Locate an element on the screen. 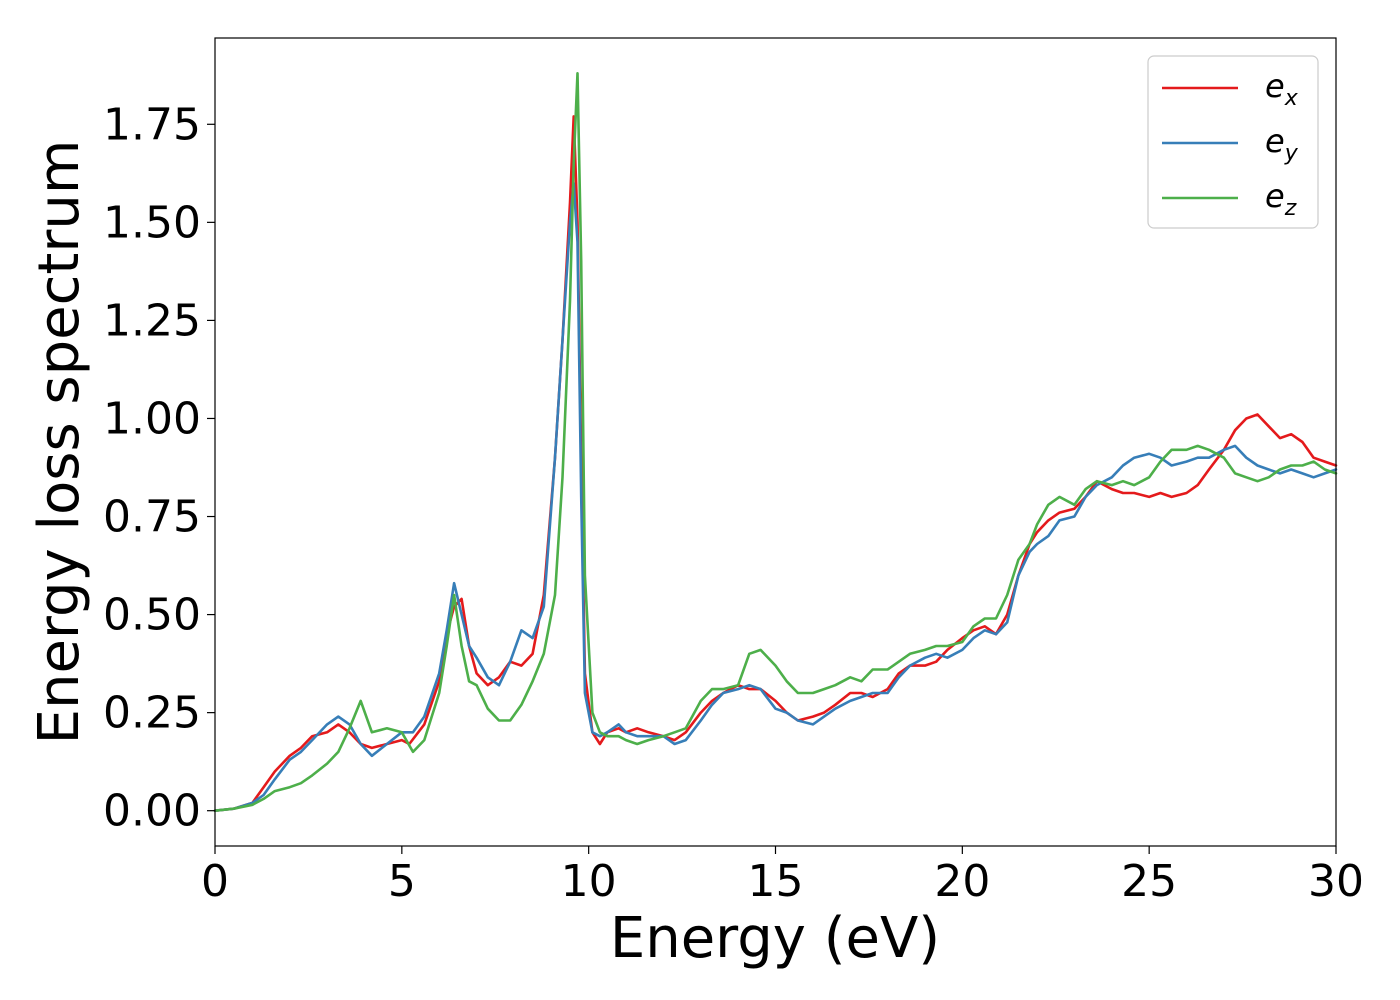  y-tick-label: 1.50 is located at coordinates (152, 222).